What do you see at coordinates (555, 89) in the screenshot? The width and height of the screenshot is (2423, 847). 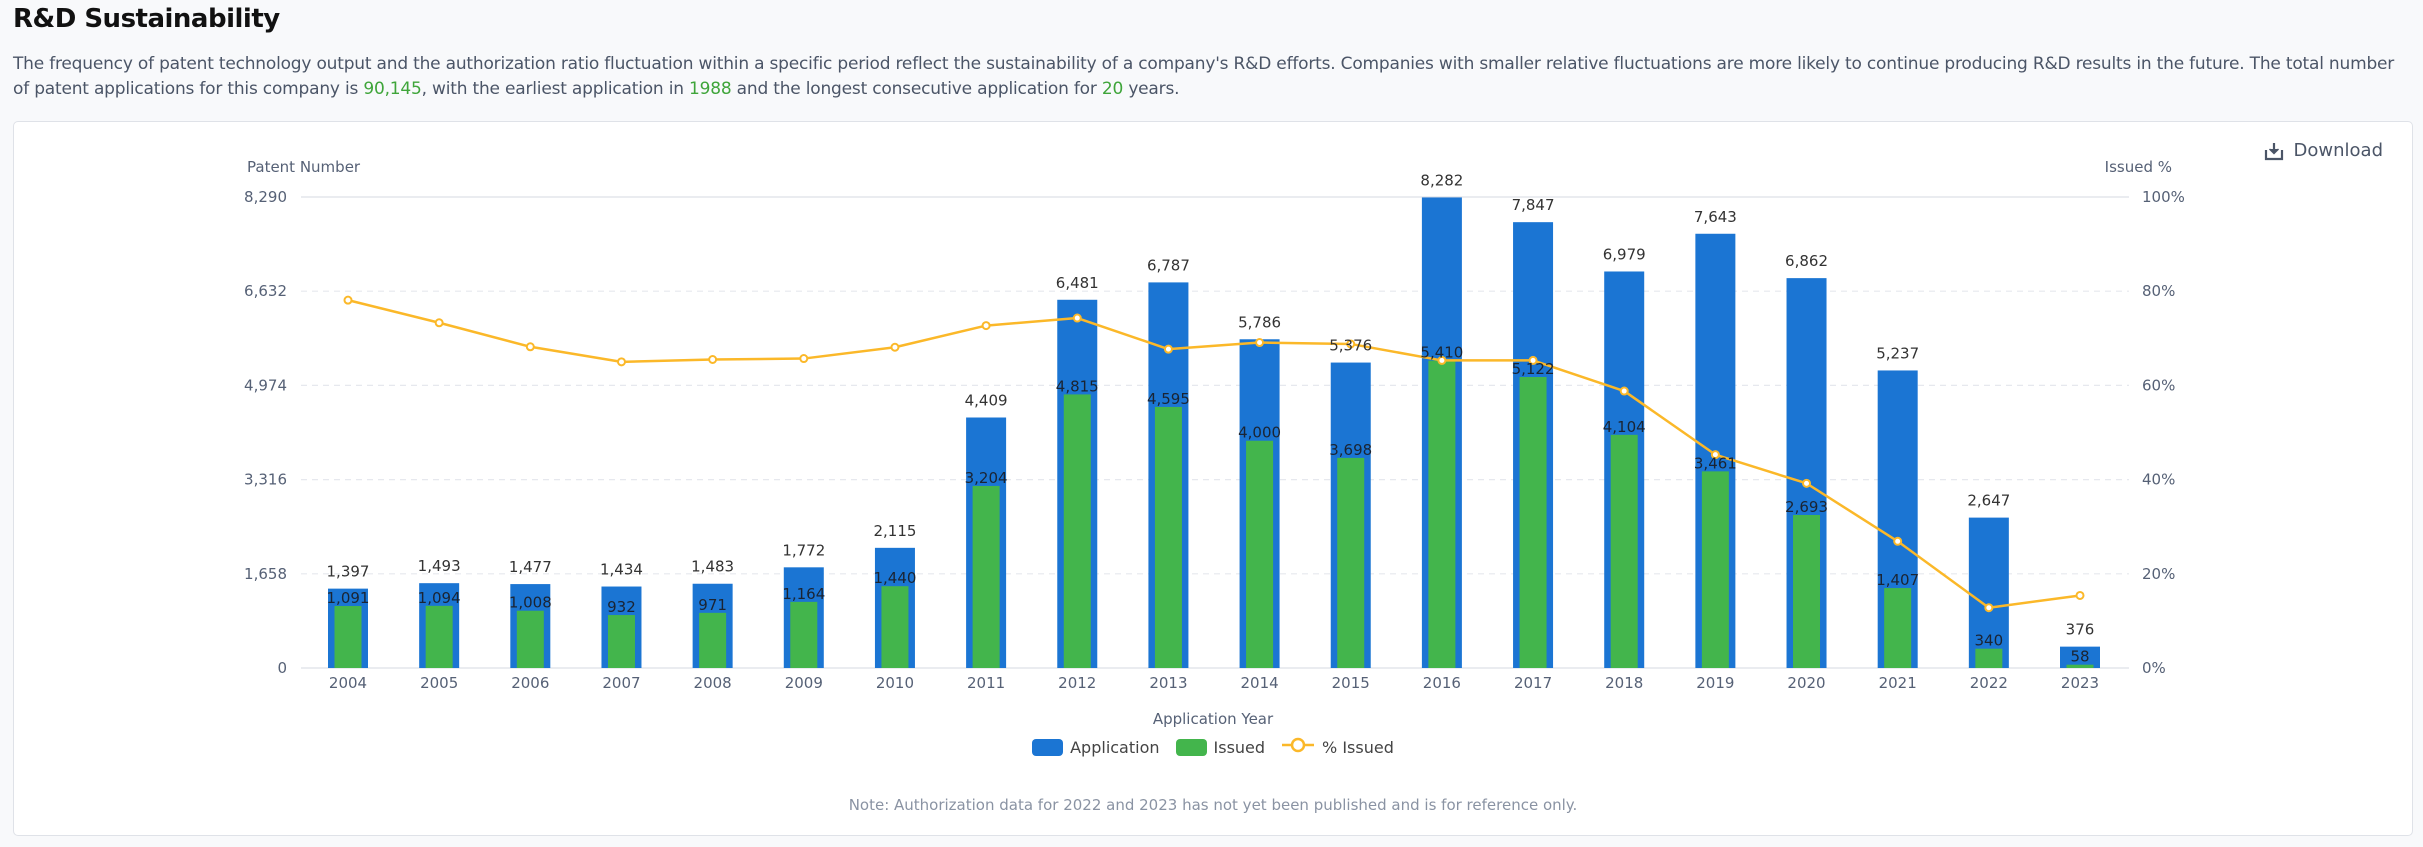 I see `desc-text-2: , with the earliest application in` at bounding box center [555, 89].